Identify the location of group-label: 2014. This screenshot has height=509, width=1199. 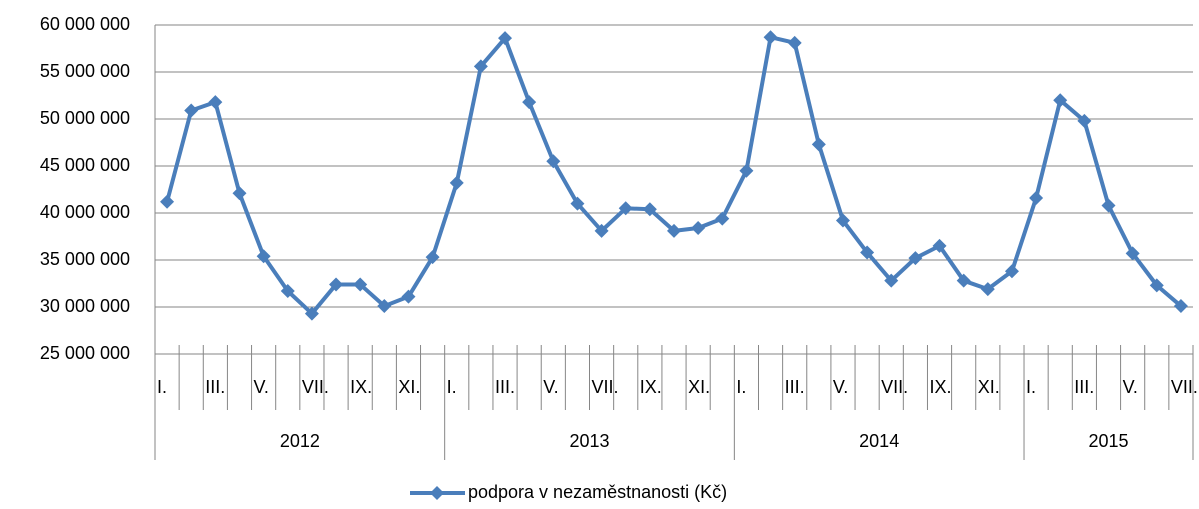
(879, 441).